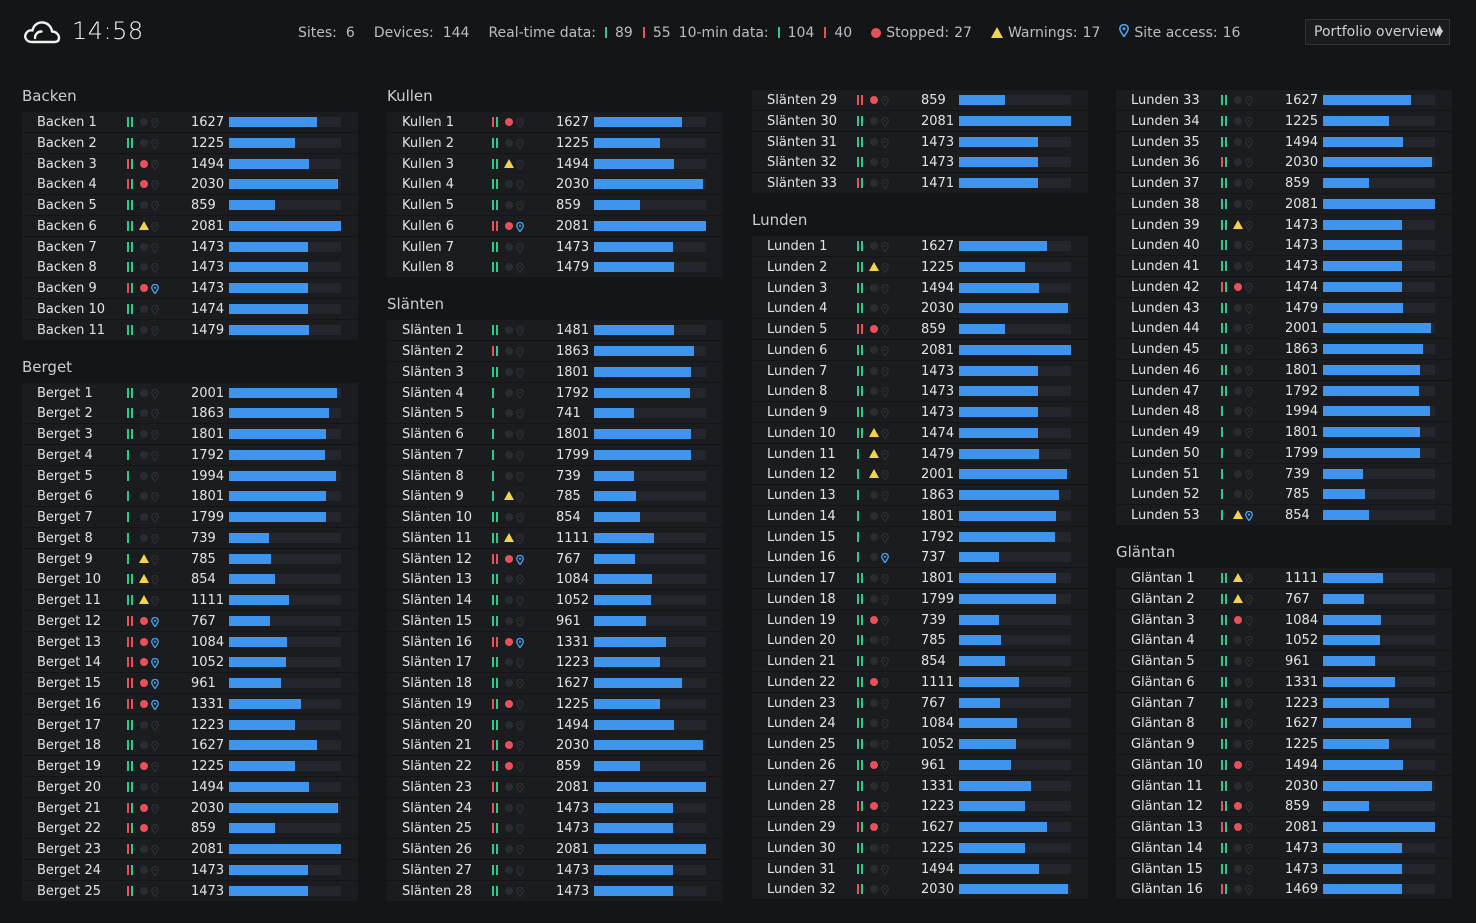 The image size is (1476, 923). What do you see at coordinates (190, 267) in the screenshot?
I see `device-row: Backen 8 1473` at bounding box center [190, 267].